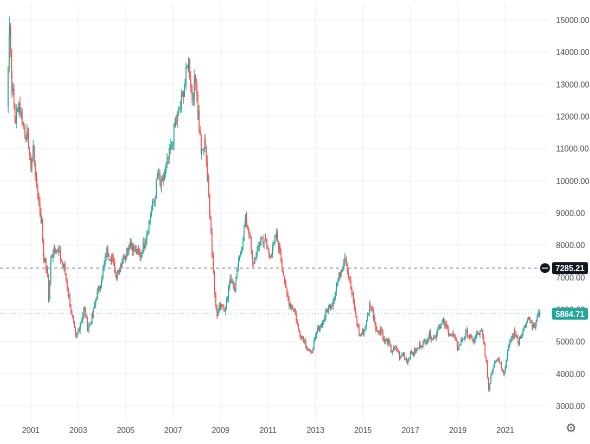 This screenshot has width=590, height=444. Describe the element at coordinates (573, 117) in the screenshot. I see `y-tick-label: 12000.00` at that location.